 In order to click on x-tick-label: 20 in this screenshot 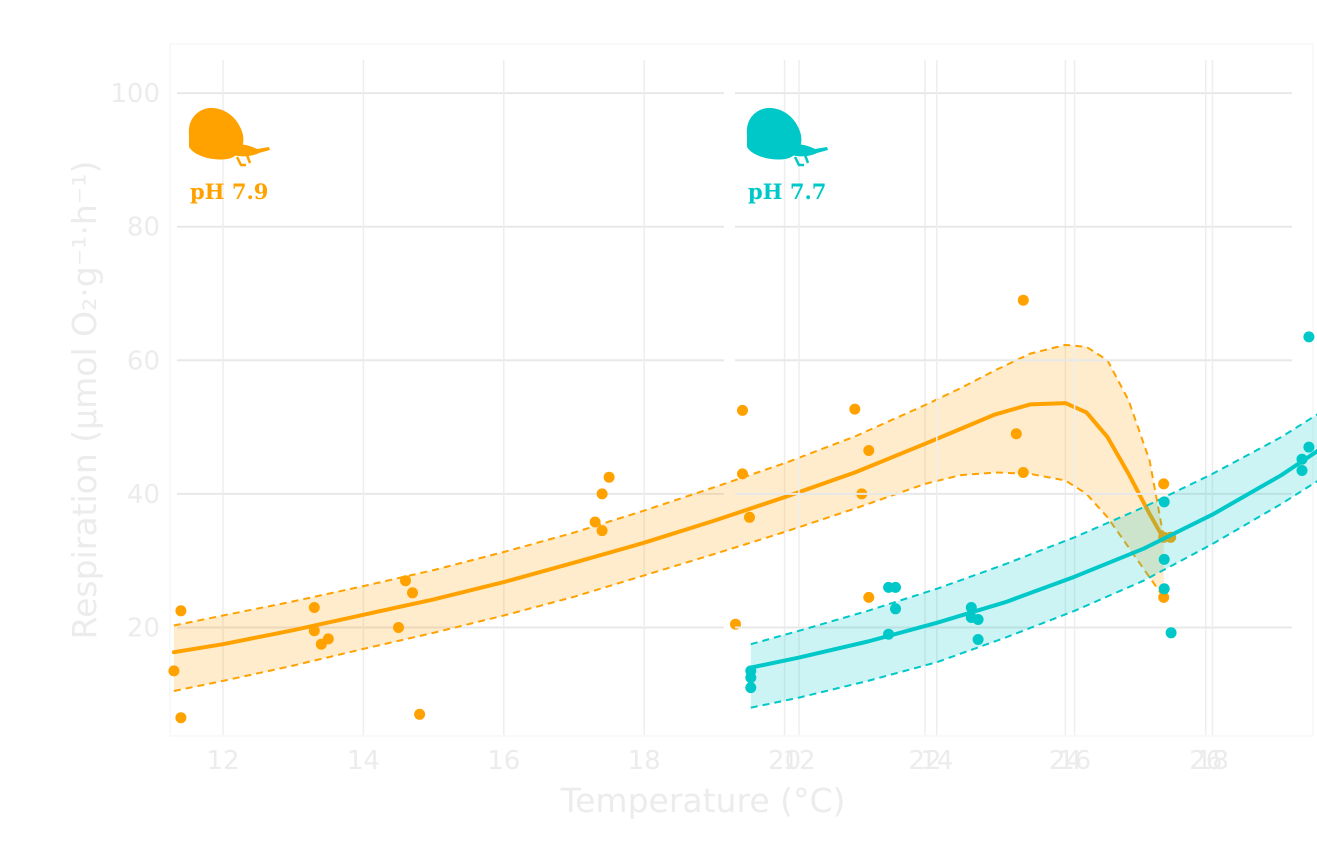, I will do `click(784, 761)`.